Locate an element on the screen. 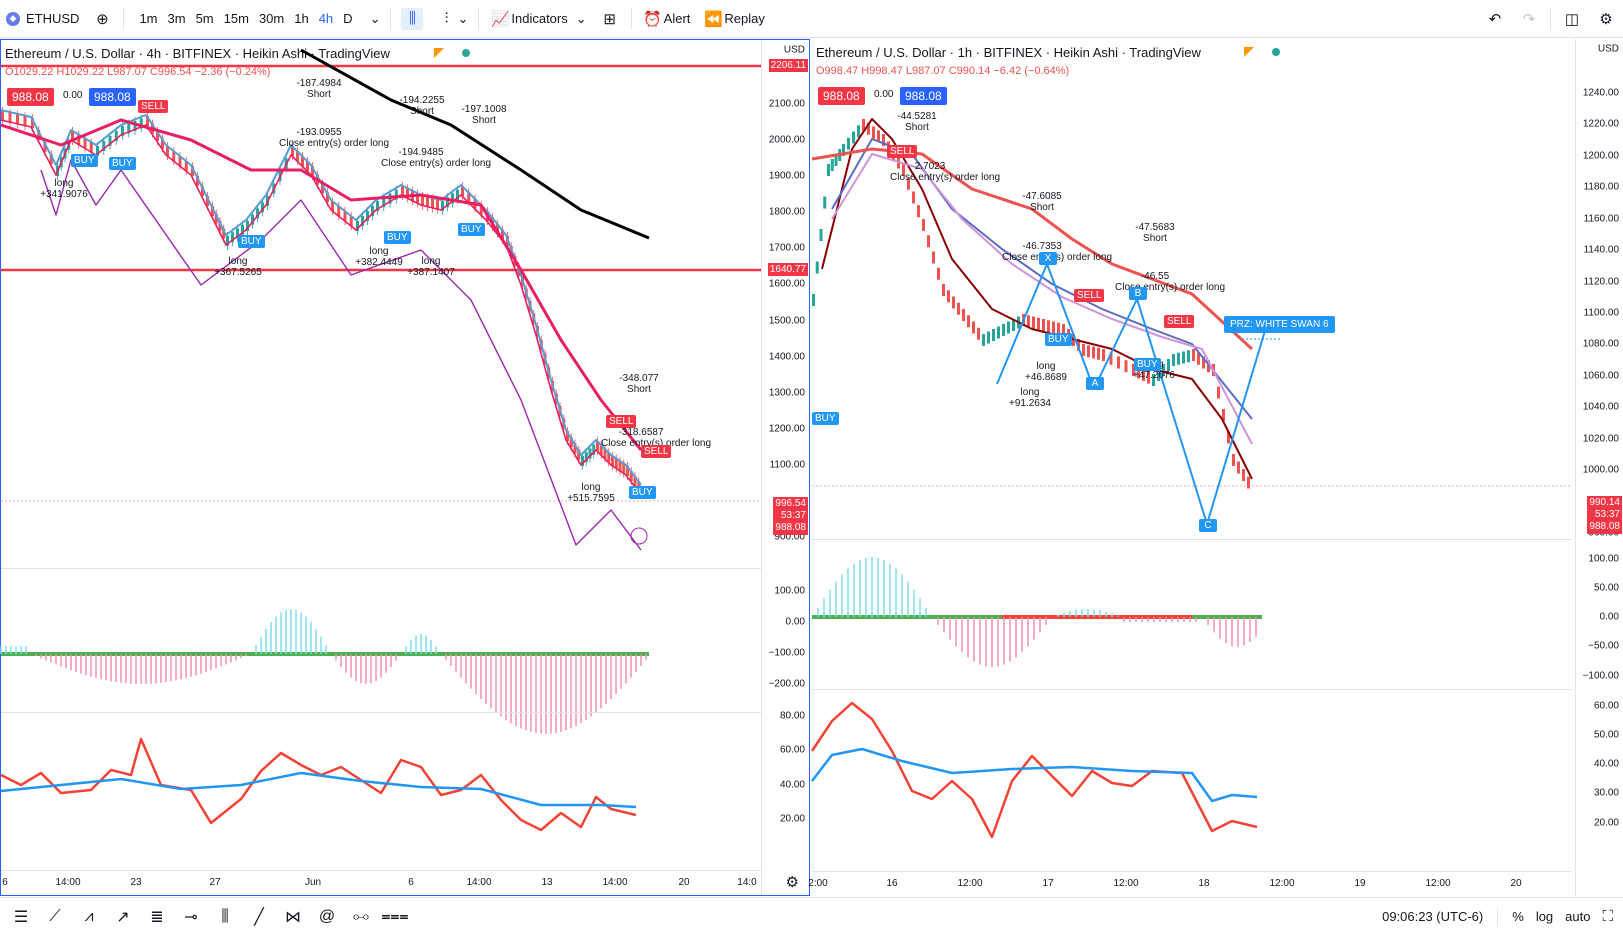  trade-annotation: long +387.1407 is located at coordinates (431, 267).